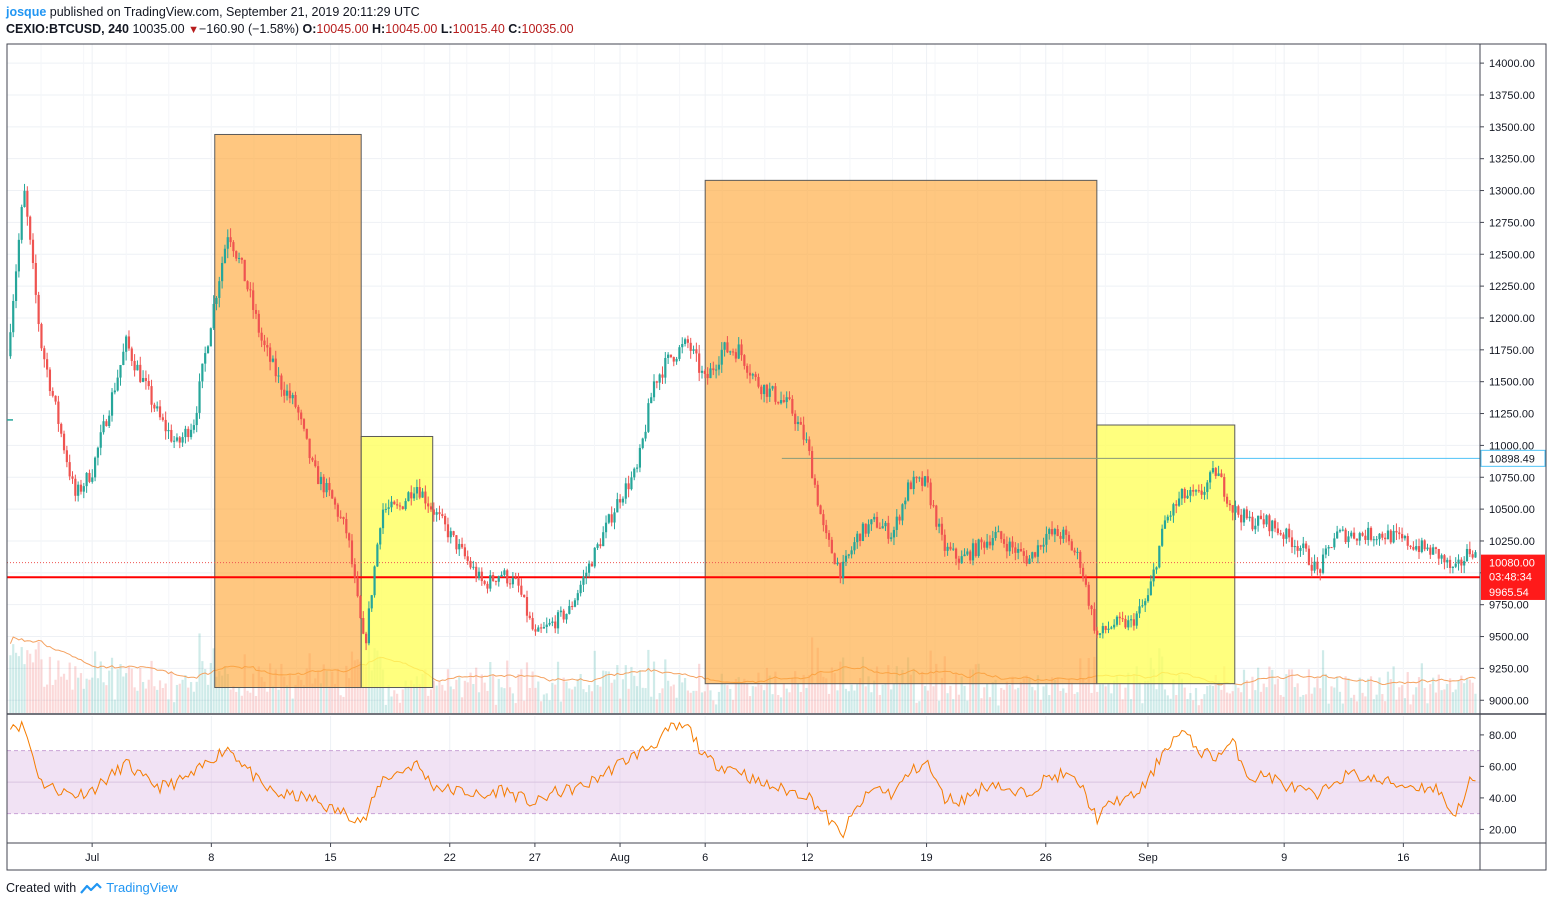  Describe the element at coordinates (67, 29) in the screenshot. I see `symbol-label: CEXIO:BTCUSD, 240` at that location.